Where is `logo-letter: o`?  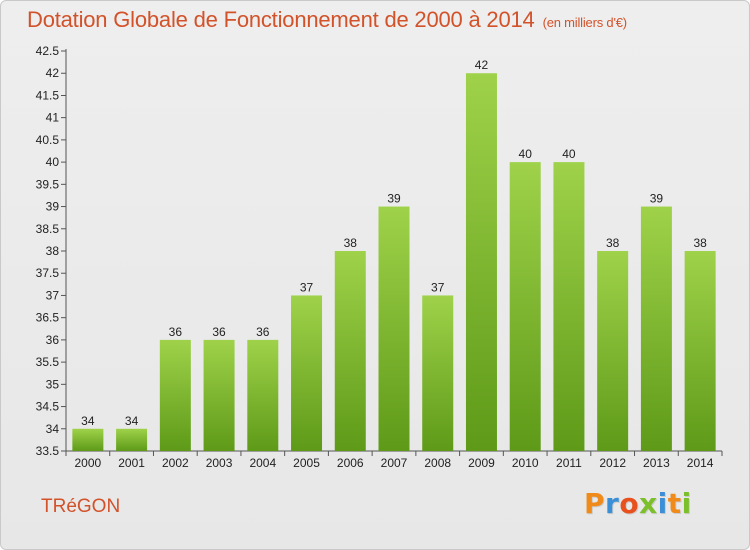
logo-letter: o is located at coordinates (629, 503).